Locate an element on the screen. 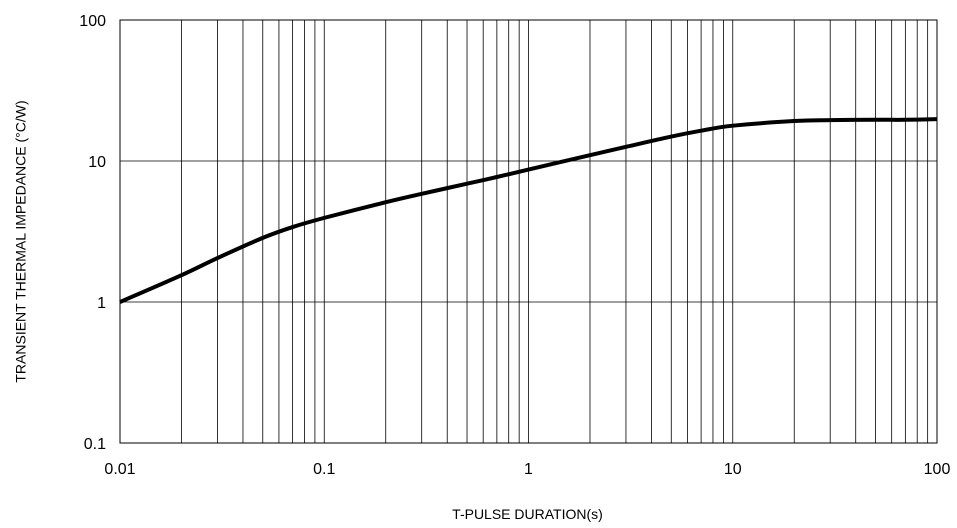 The height and width of the screenshot is (528, 957). y-tick-label: 0.1 is located at coordinates (95, 444).